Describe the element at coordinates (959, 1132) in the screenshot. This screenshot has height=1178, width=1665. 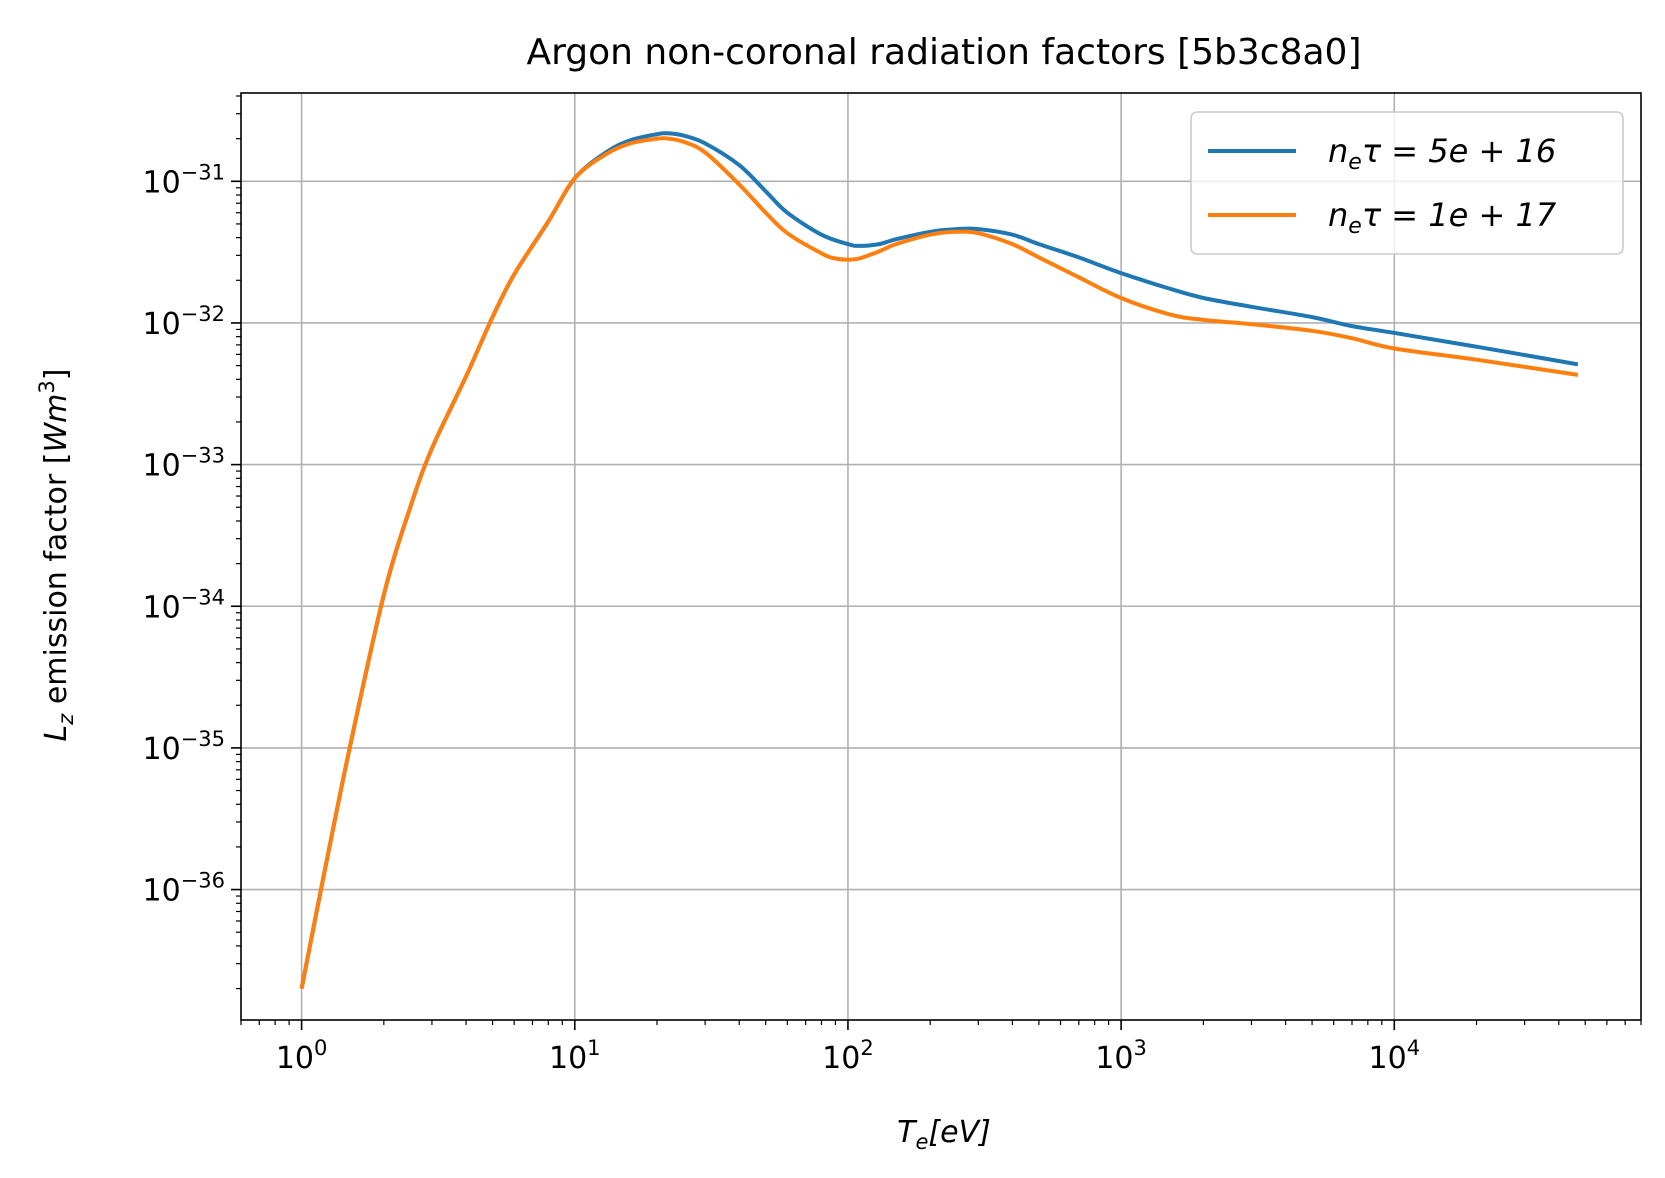
I see `x-label-rest: [eV]` at that location.